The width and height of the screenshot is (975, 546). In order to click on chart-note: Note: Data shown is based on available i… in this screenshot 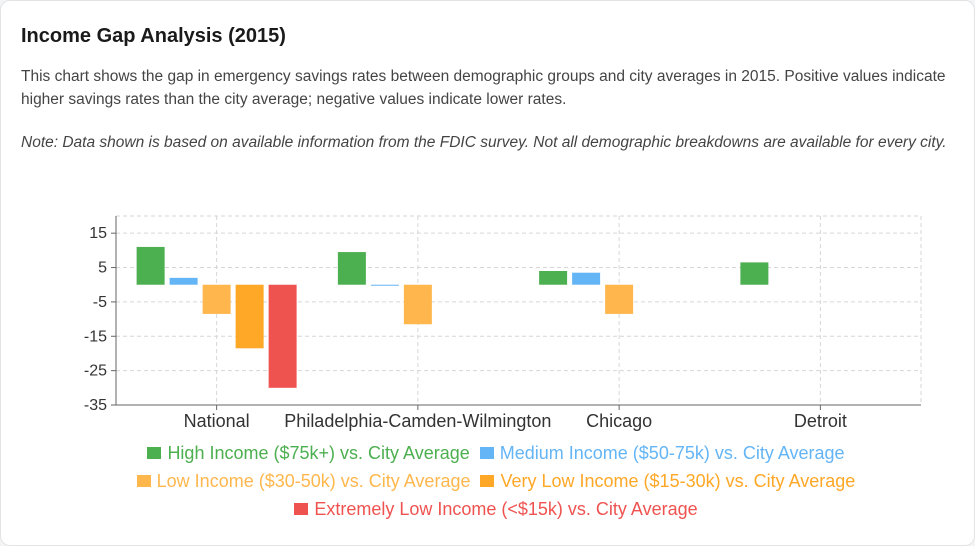, I will do `click(484, 142)`.